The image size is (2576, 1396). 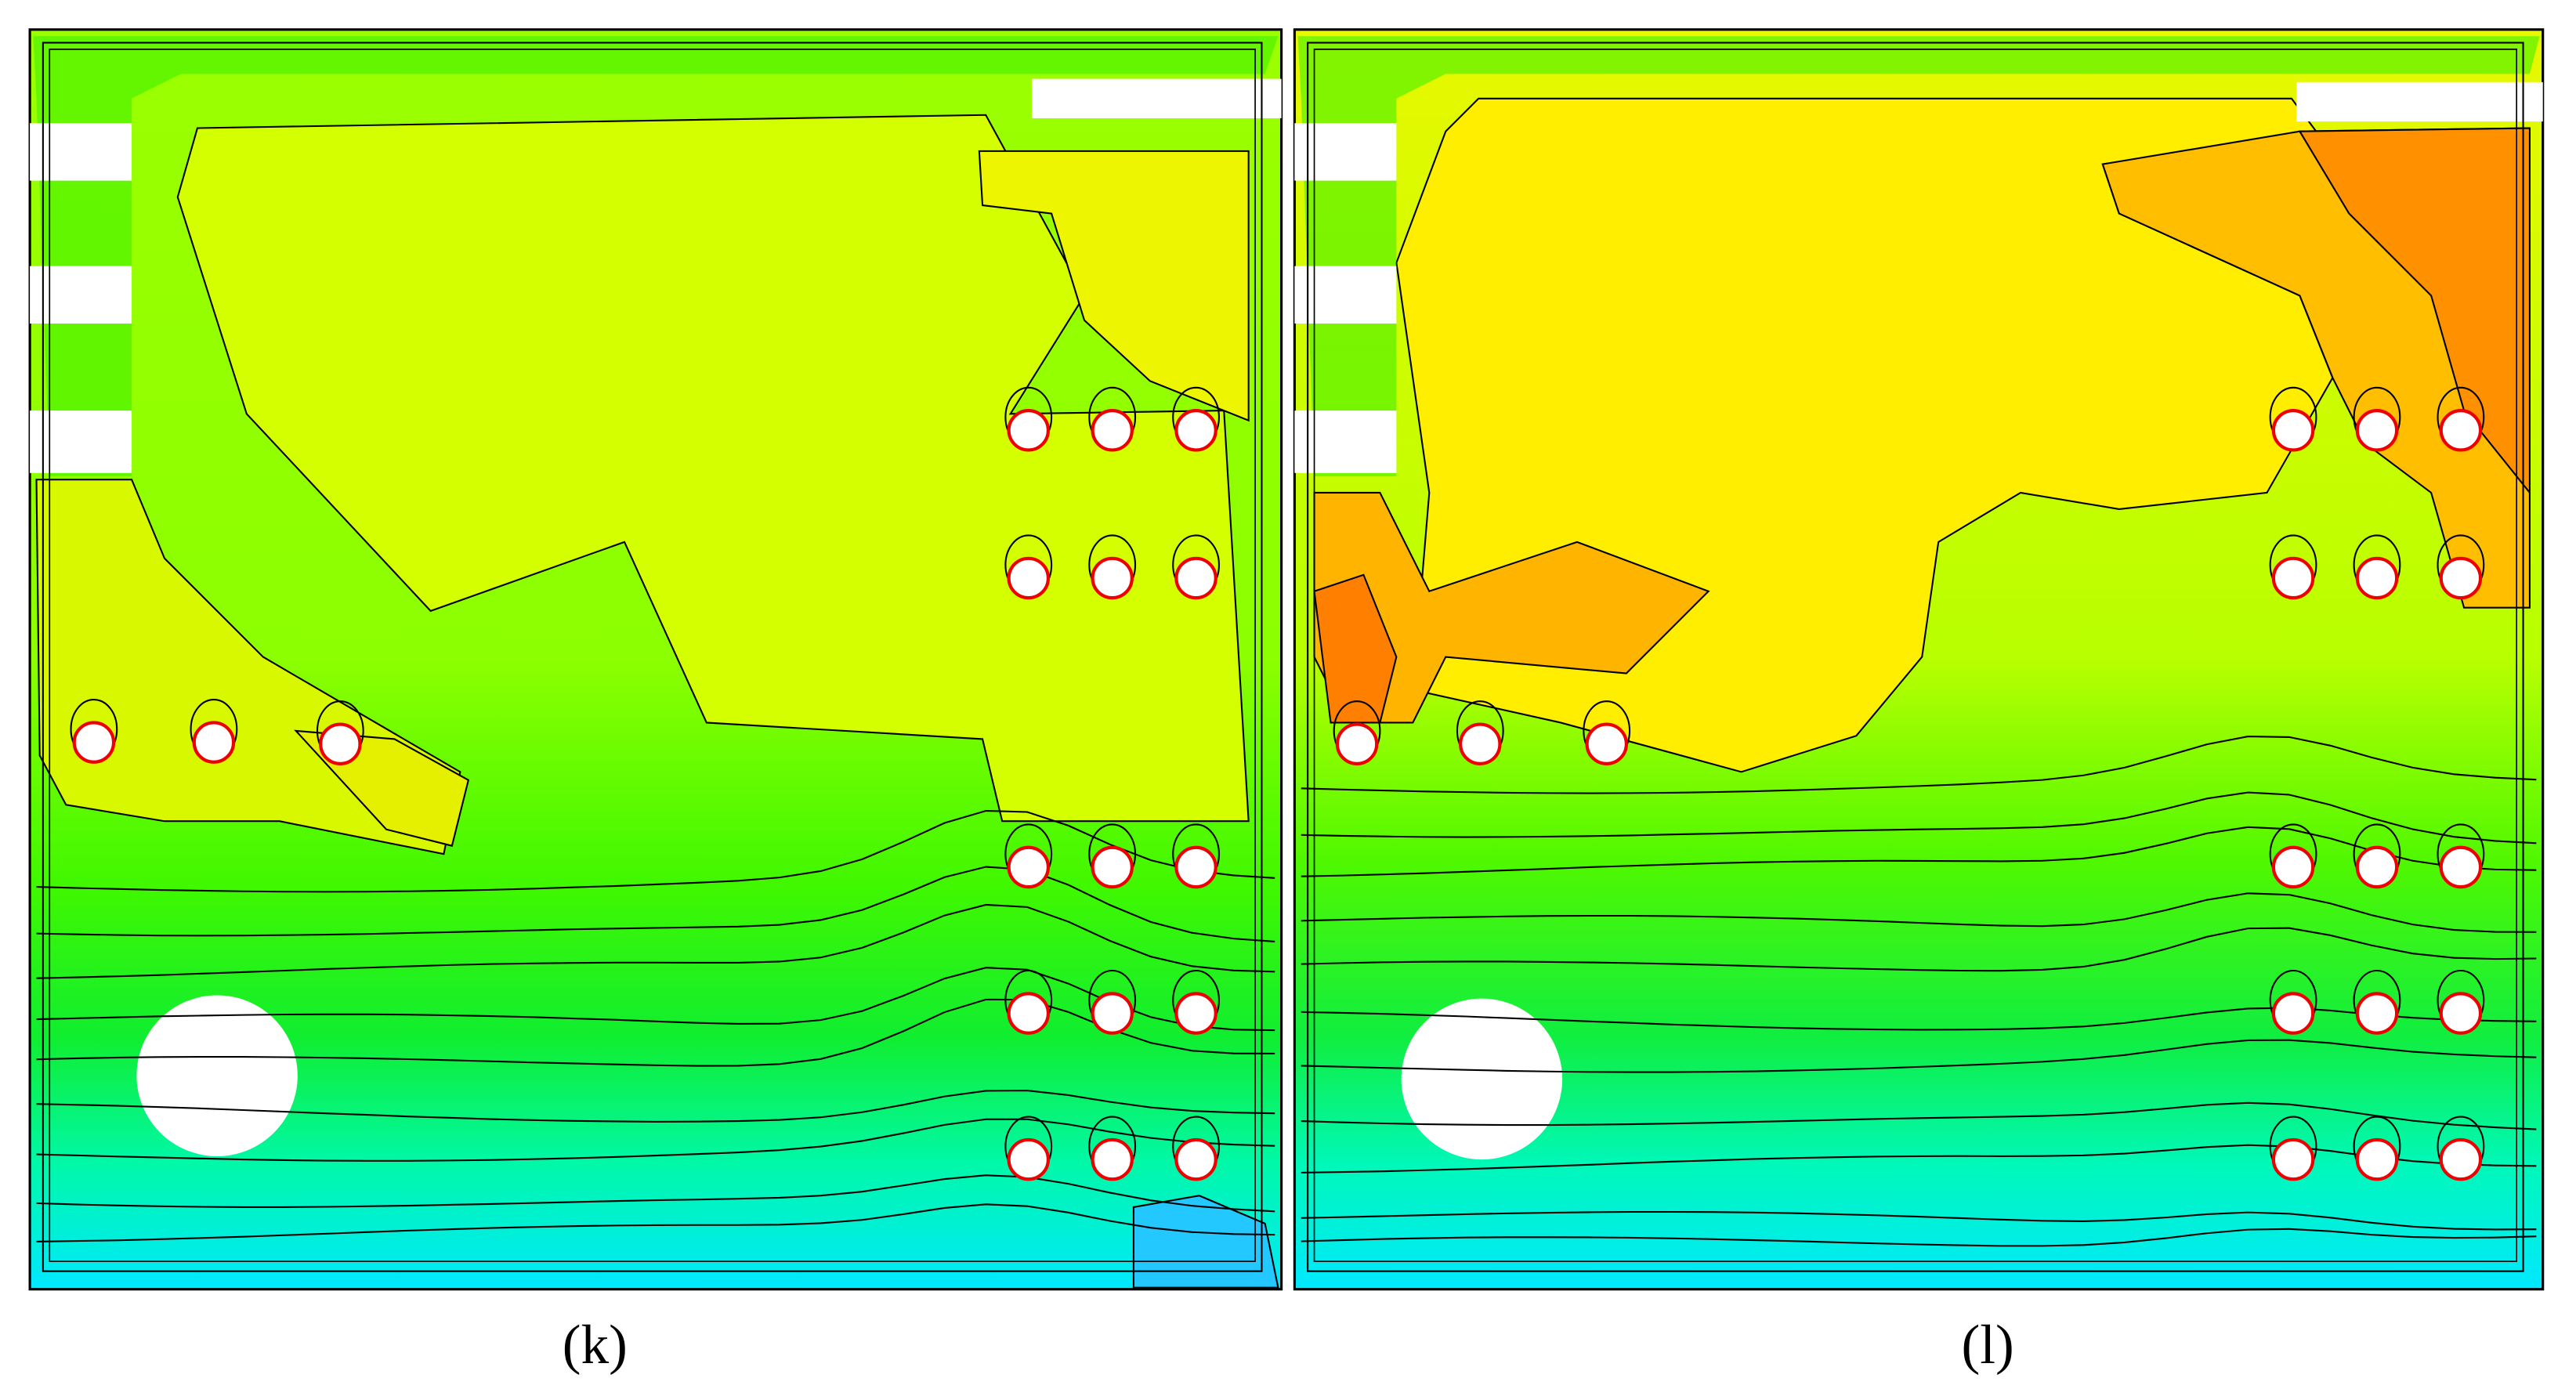 What do you see at coordinates (595, 1345) in the screenshot?
I see `panel-label: (k)` at bounding box center [595, 1345].